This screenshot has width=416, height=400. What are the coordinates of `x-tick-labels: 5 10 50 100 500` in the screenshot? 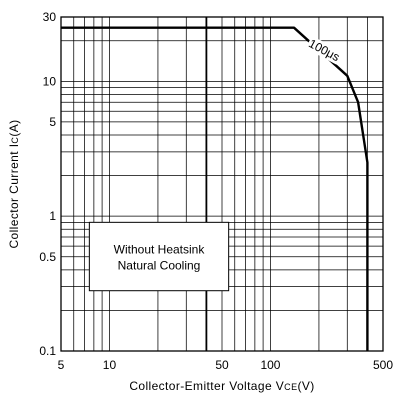 It's located at (226, 365).